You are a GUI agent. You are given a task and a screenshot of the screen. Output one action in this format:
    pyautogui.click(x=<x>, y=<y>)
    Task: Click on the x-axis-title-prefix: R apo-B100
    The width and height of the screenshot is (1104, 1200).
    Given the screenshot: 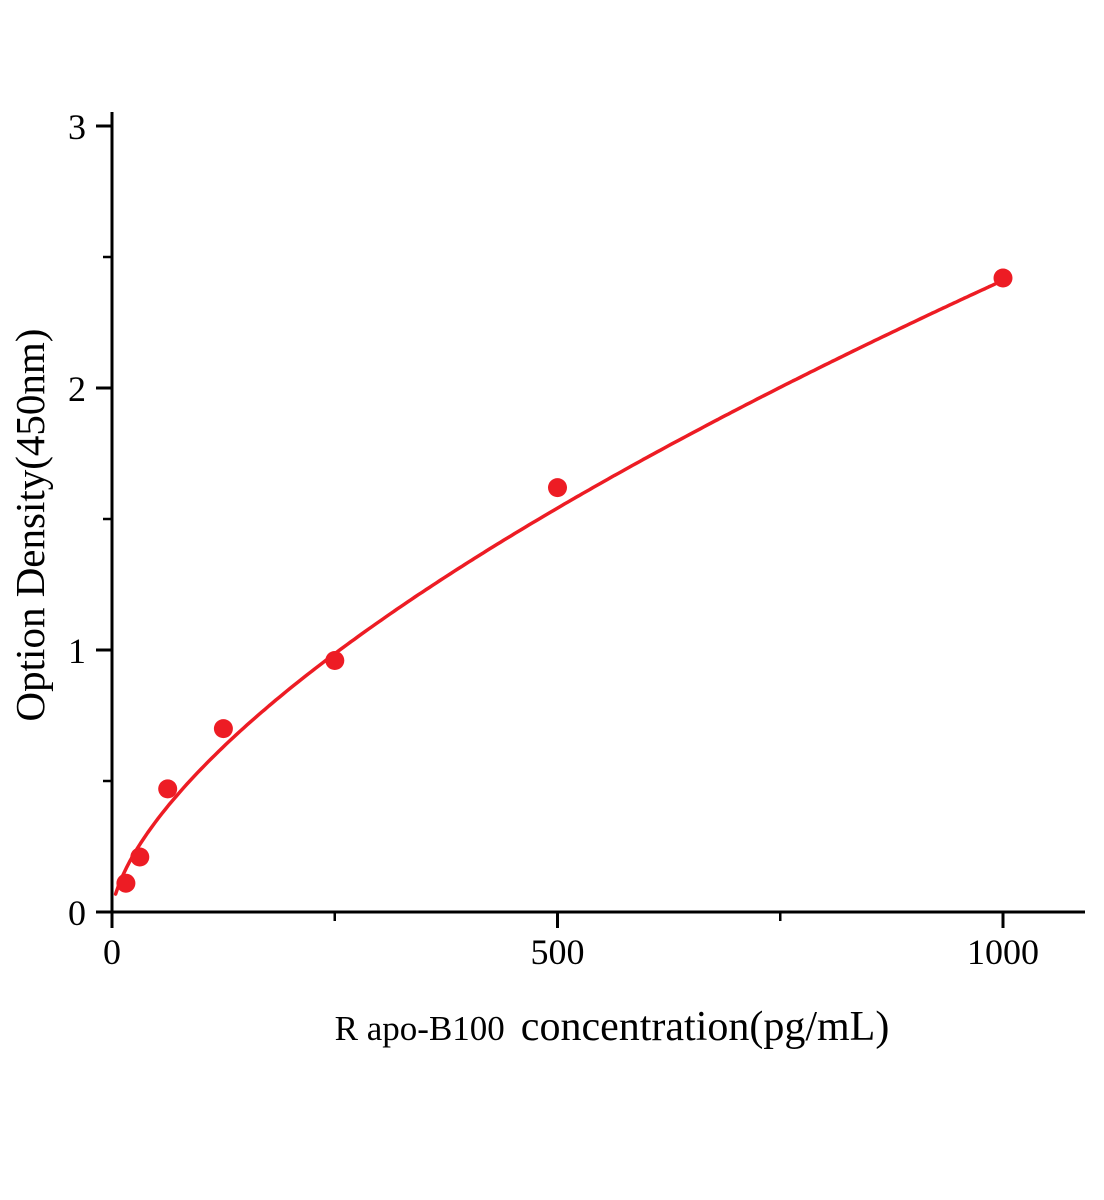 What is the action you would take?
    pyautogui.click(x=420, y=1028)
    